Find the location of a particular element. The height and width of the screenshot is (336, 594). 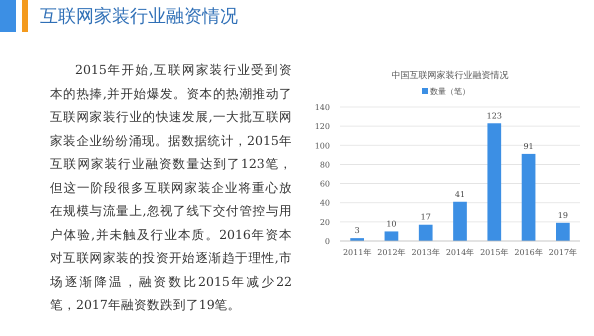

x-tick-label: 2014年 is located at coordinates (460, 252).